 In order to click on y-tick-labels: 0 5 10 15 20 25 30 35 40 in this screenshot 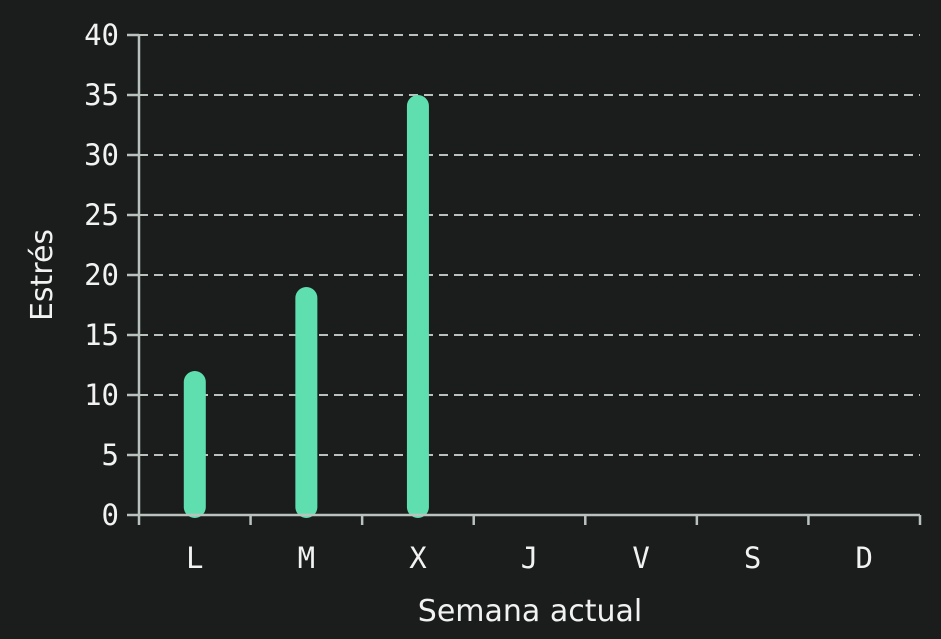, I will do `click(101, 275)`.